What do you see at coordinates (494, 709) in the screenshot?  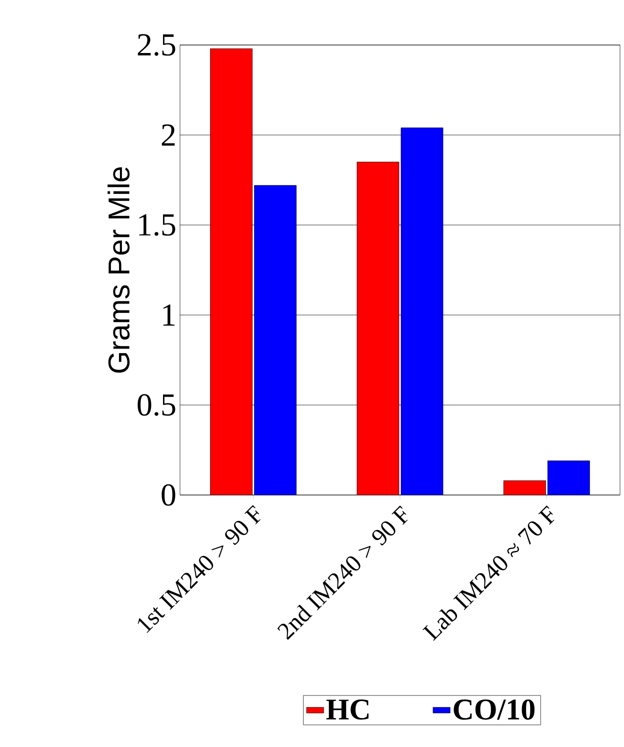 I see `legend-label: CO/10` at bounding box center [494, 709].